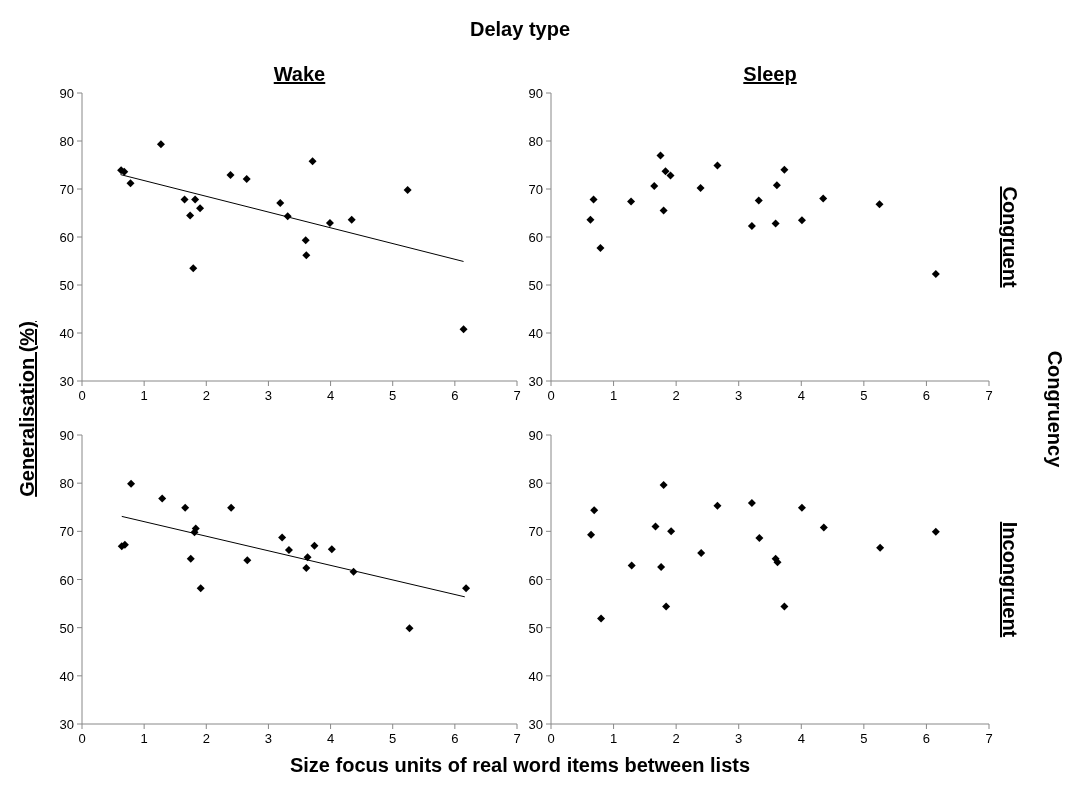 This screenshot has height=790, width=1074. Describe the element at coordinates (1010, 237) in the screenshot. I see `y2-axis-title: Congruent` at that location.